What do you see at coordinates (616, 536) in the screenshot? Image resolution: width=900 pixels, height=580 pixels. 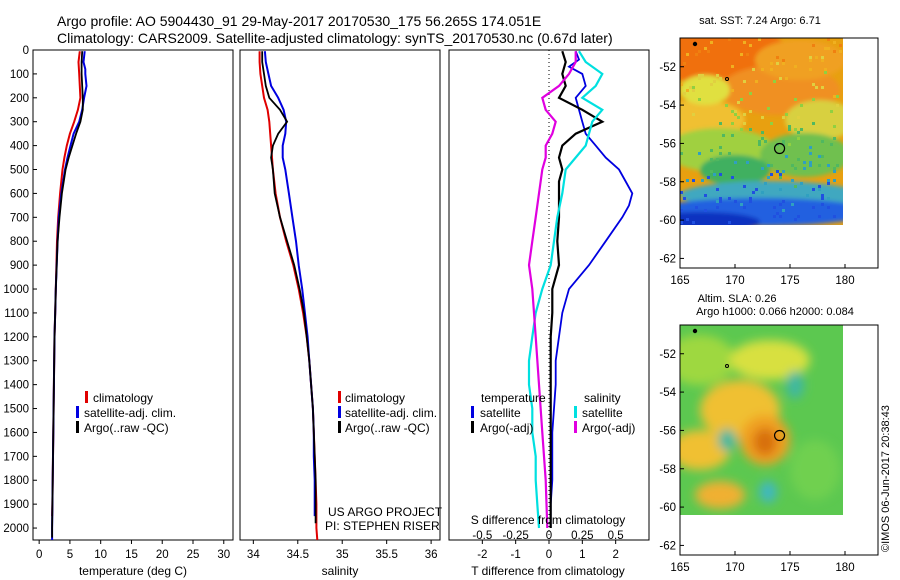 I see `s-tick-label: 0.5` at bounding box center [616, 536].